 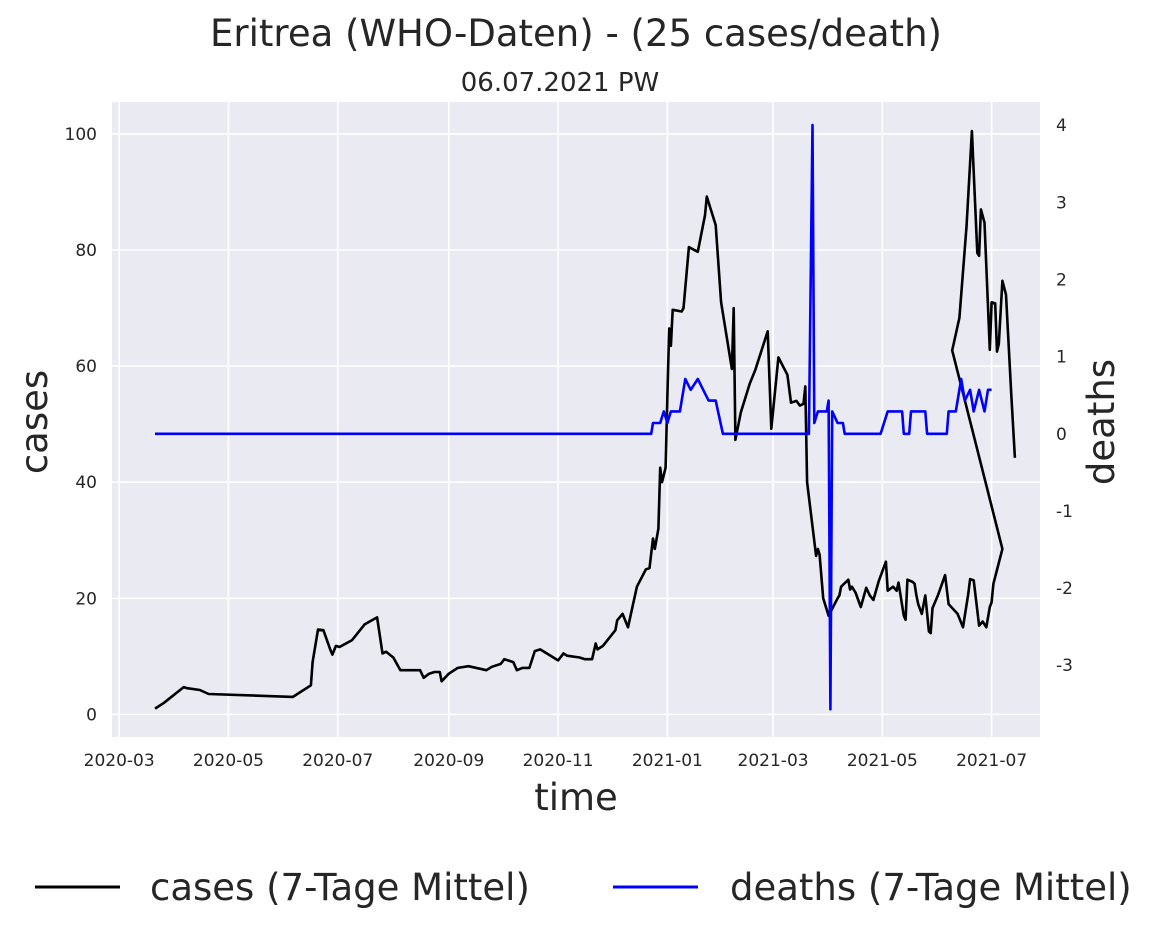 I want to click on left-axis-ticks: 0 20 40 60 80 100, so click(x=81, y=425).